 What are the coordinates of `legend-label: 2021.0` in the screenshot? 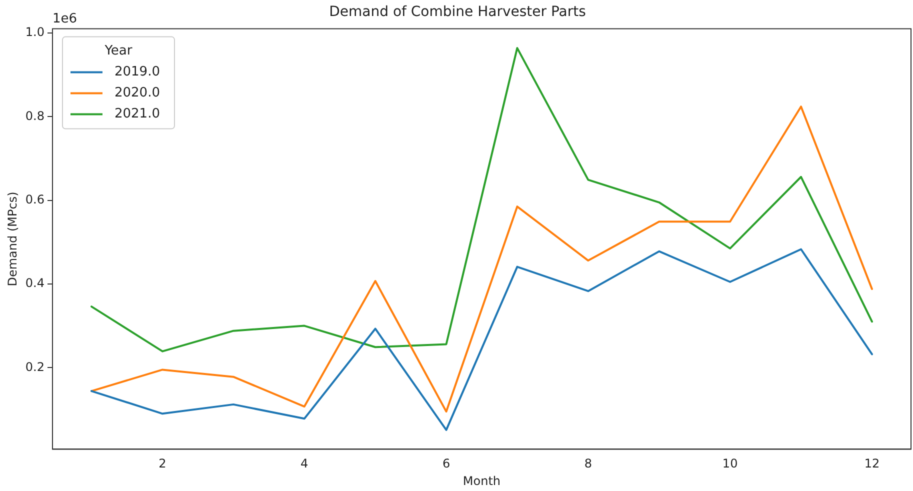 It's located at (137, 114).